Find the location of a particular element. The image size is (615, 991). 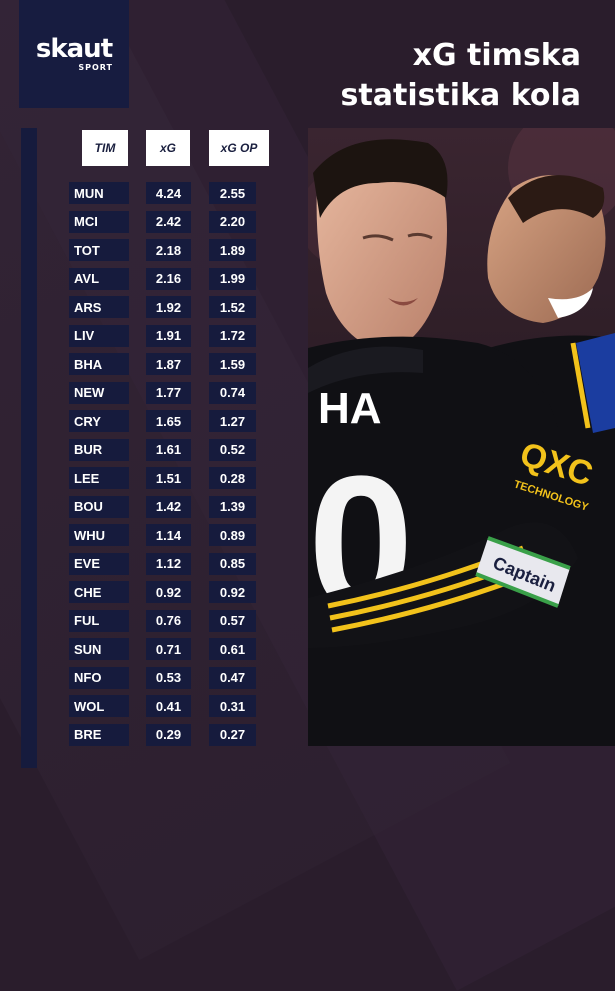

table-row: WHU 1.14 0.89 is located at coordinates (150, 535).